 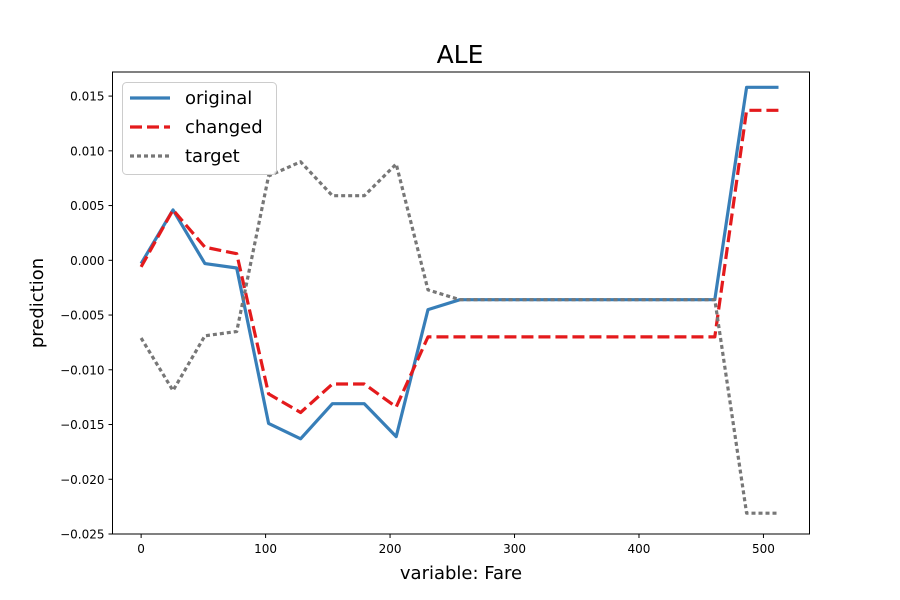 What do you see at coordinates (82, 535) in the screenshot?
I see `y-tick-label: −0.025` at bounding box center [82, 535].